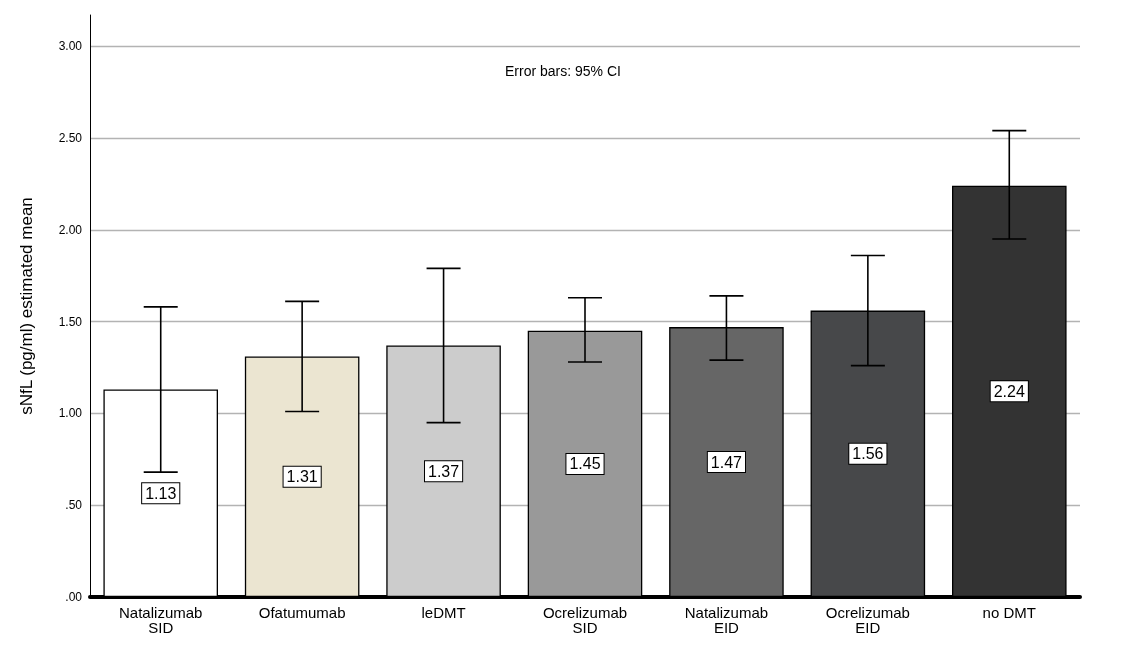  Describe the element at coordinates (70, 229) in the screenshot. I see `y-tick-label: 2.00` at that location.